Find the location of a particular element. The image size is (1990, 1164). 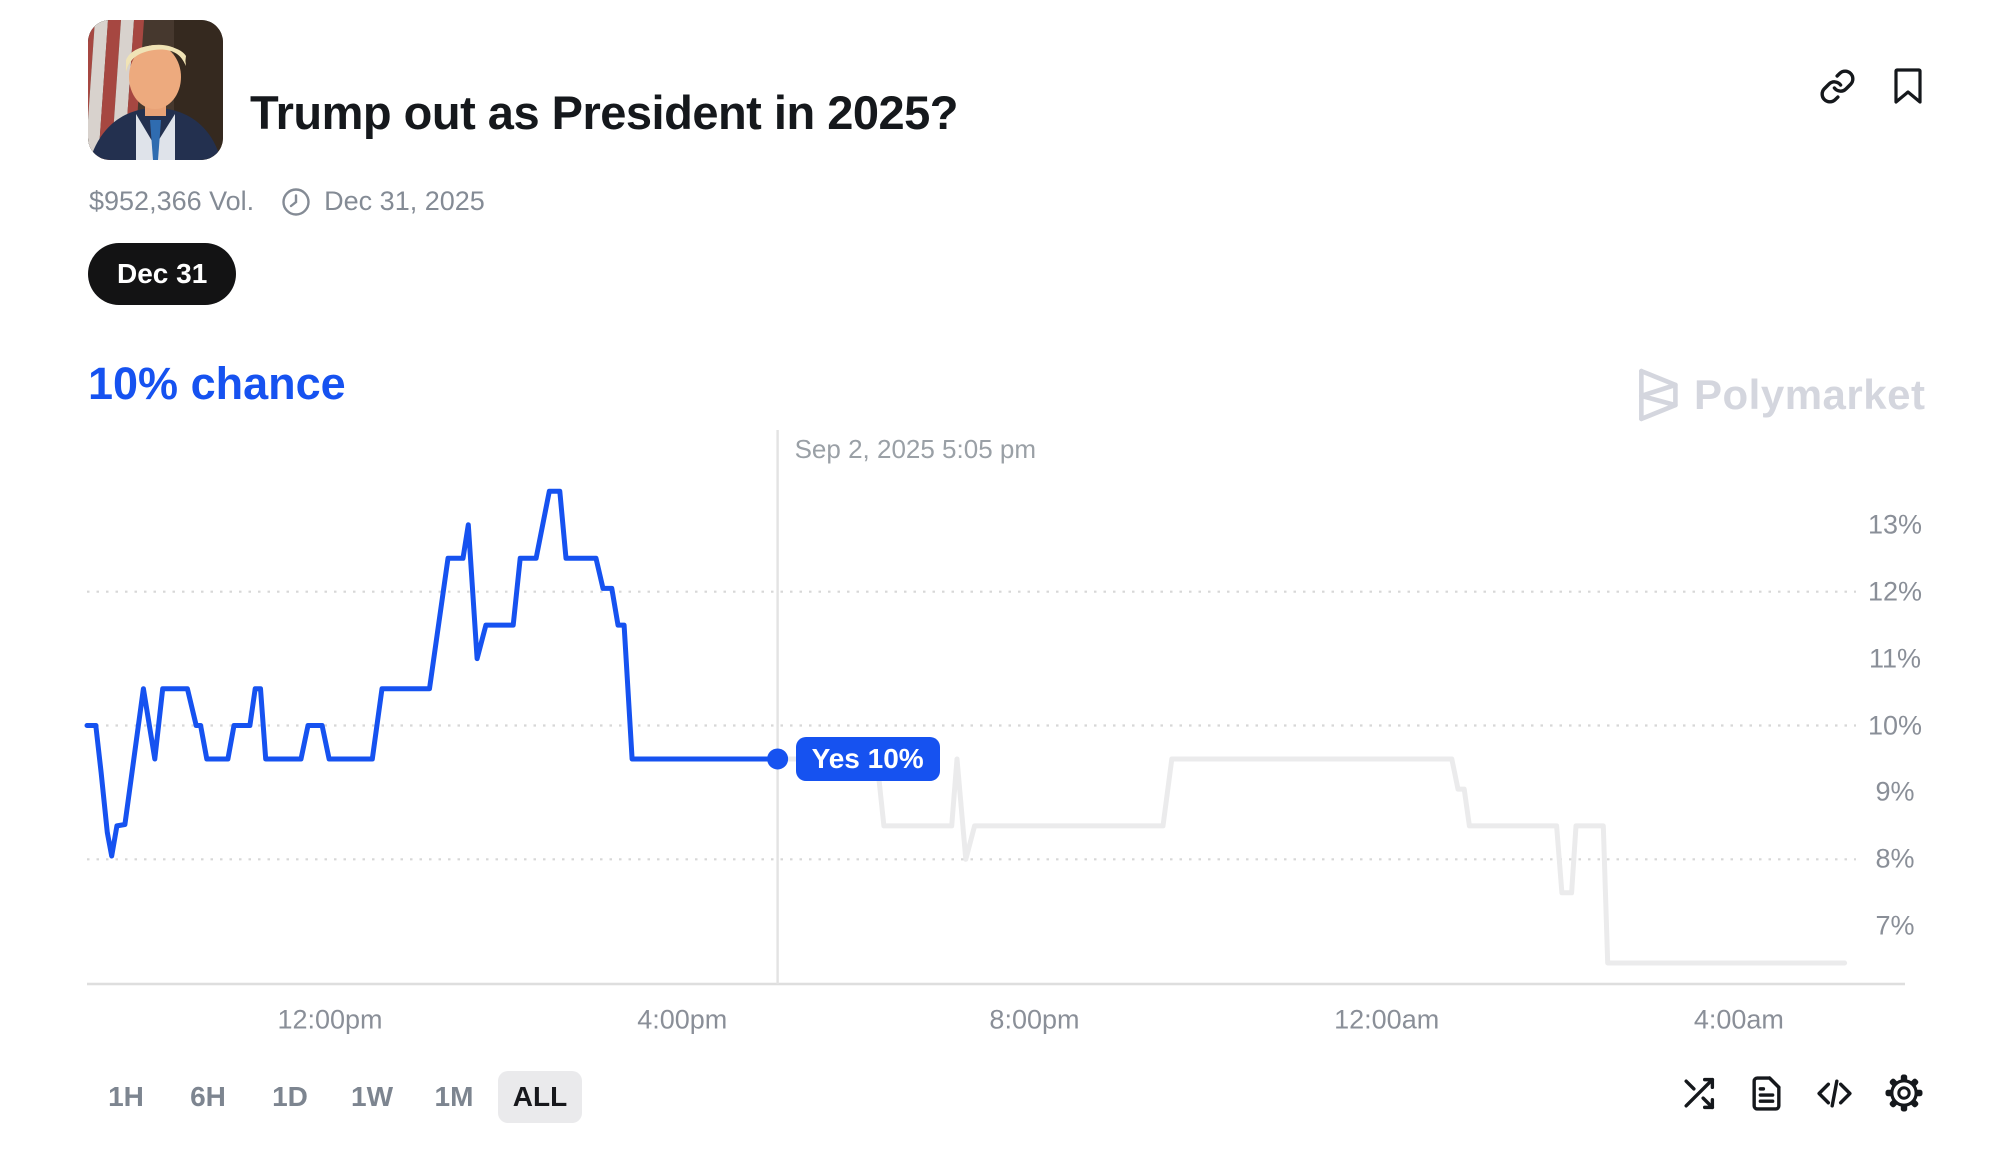

embed-button is located at coordinates (1834, 1093).